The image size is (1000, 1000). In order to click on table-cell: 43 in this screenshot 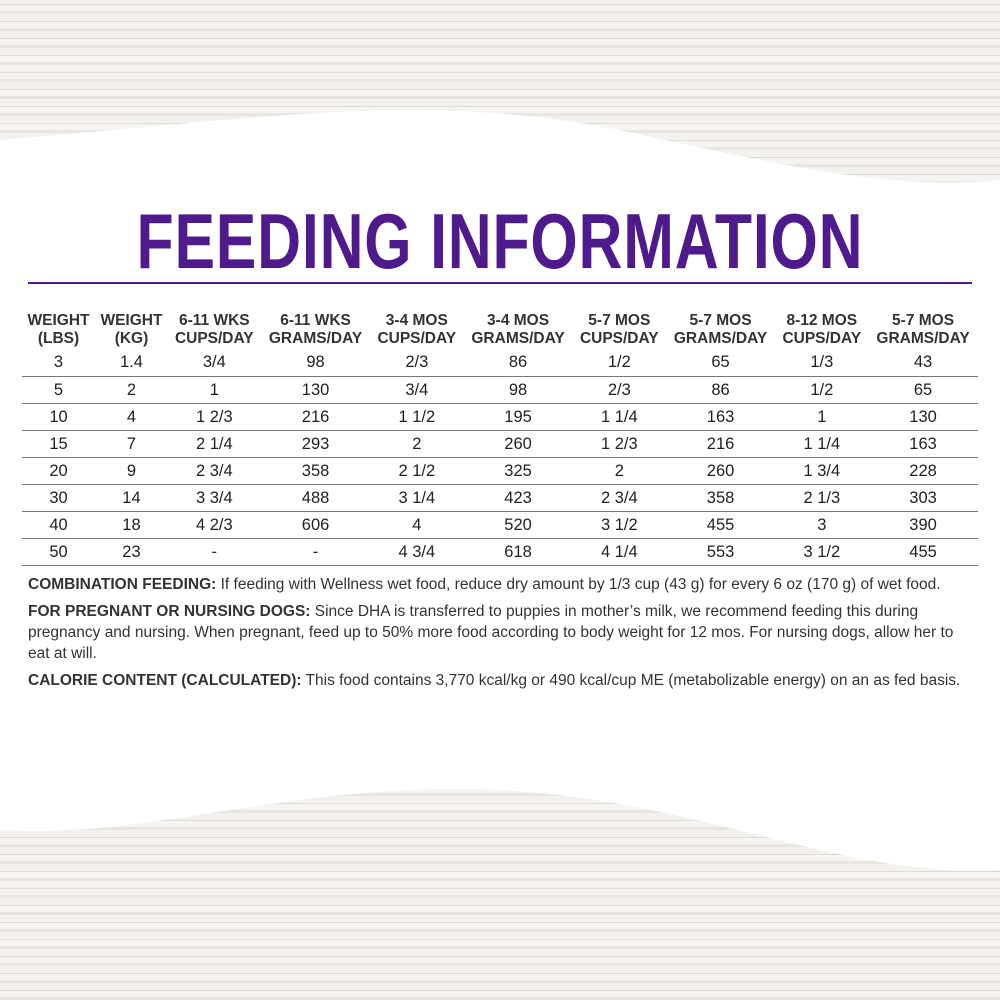, I will do `click(923, 362)`.